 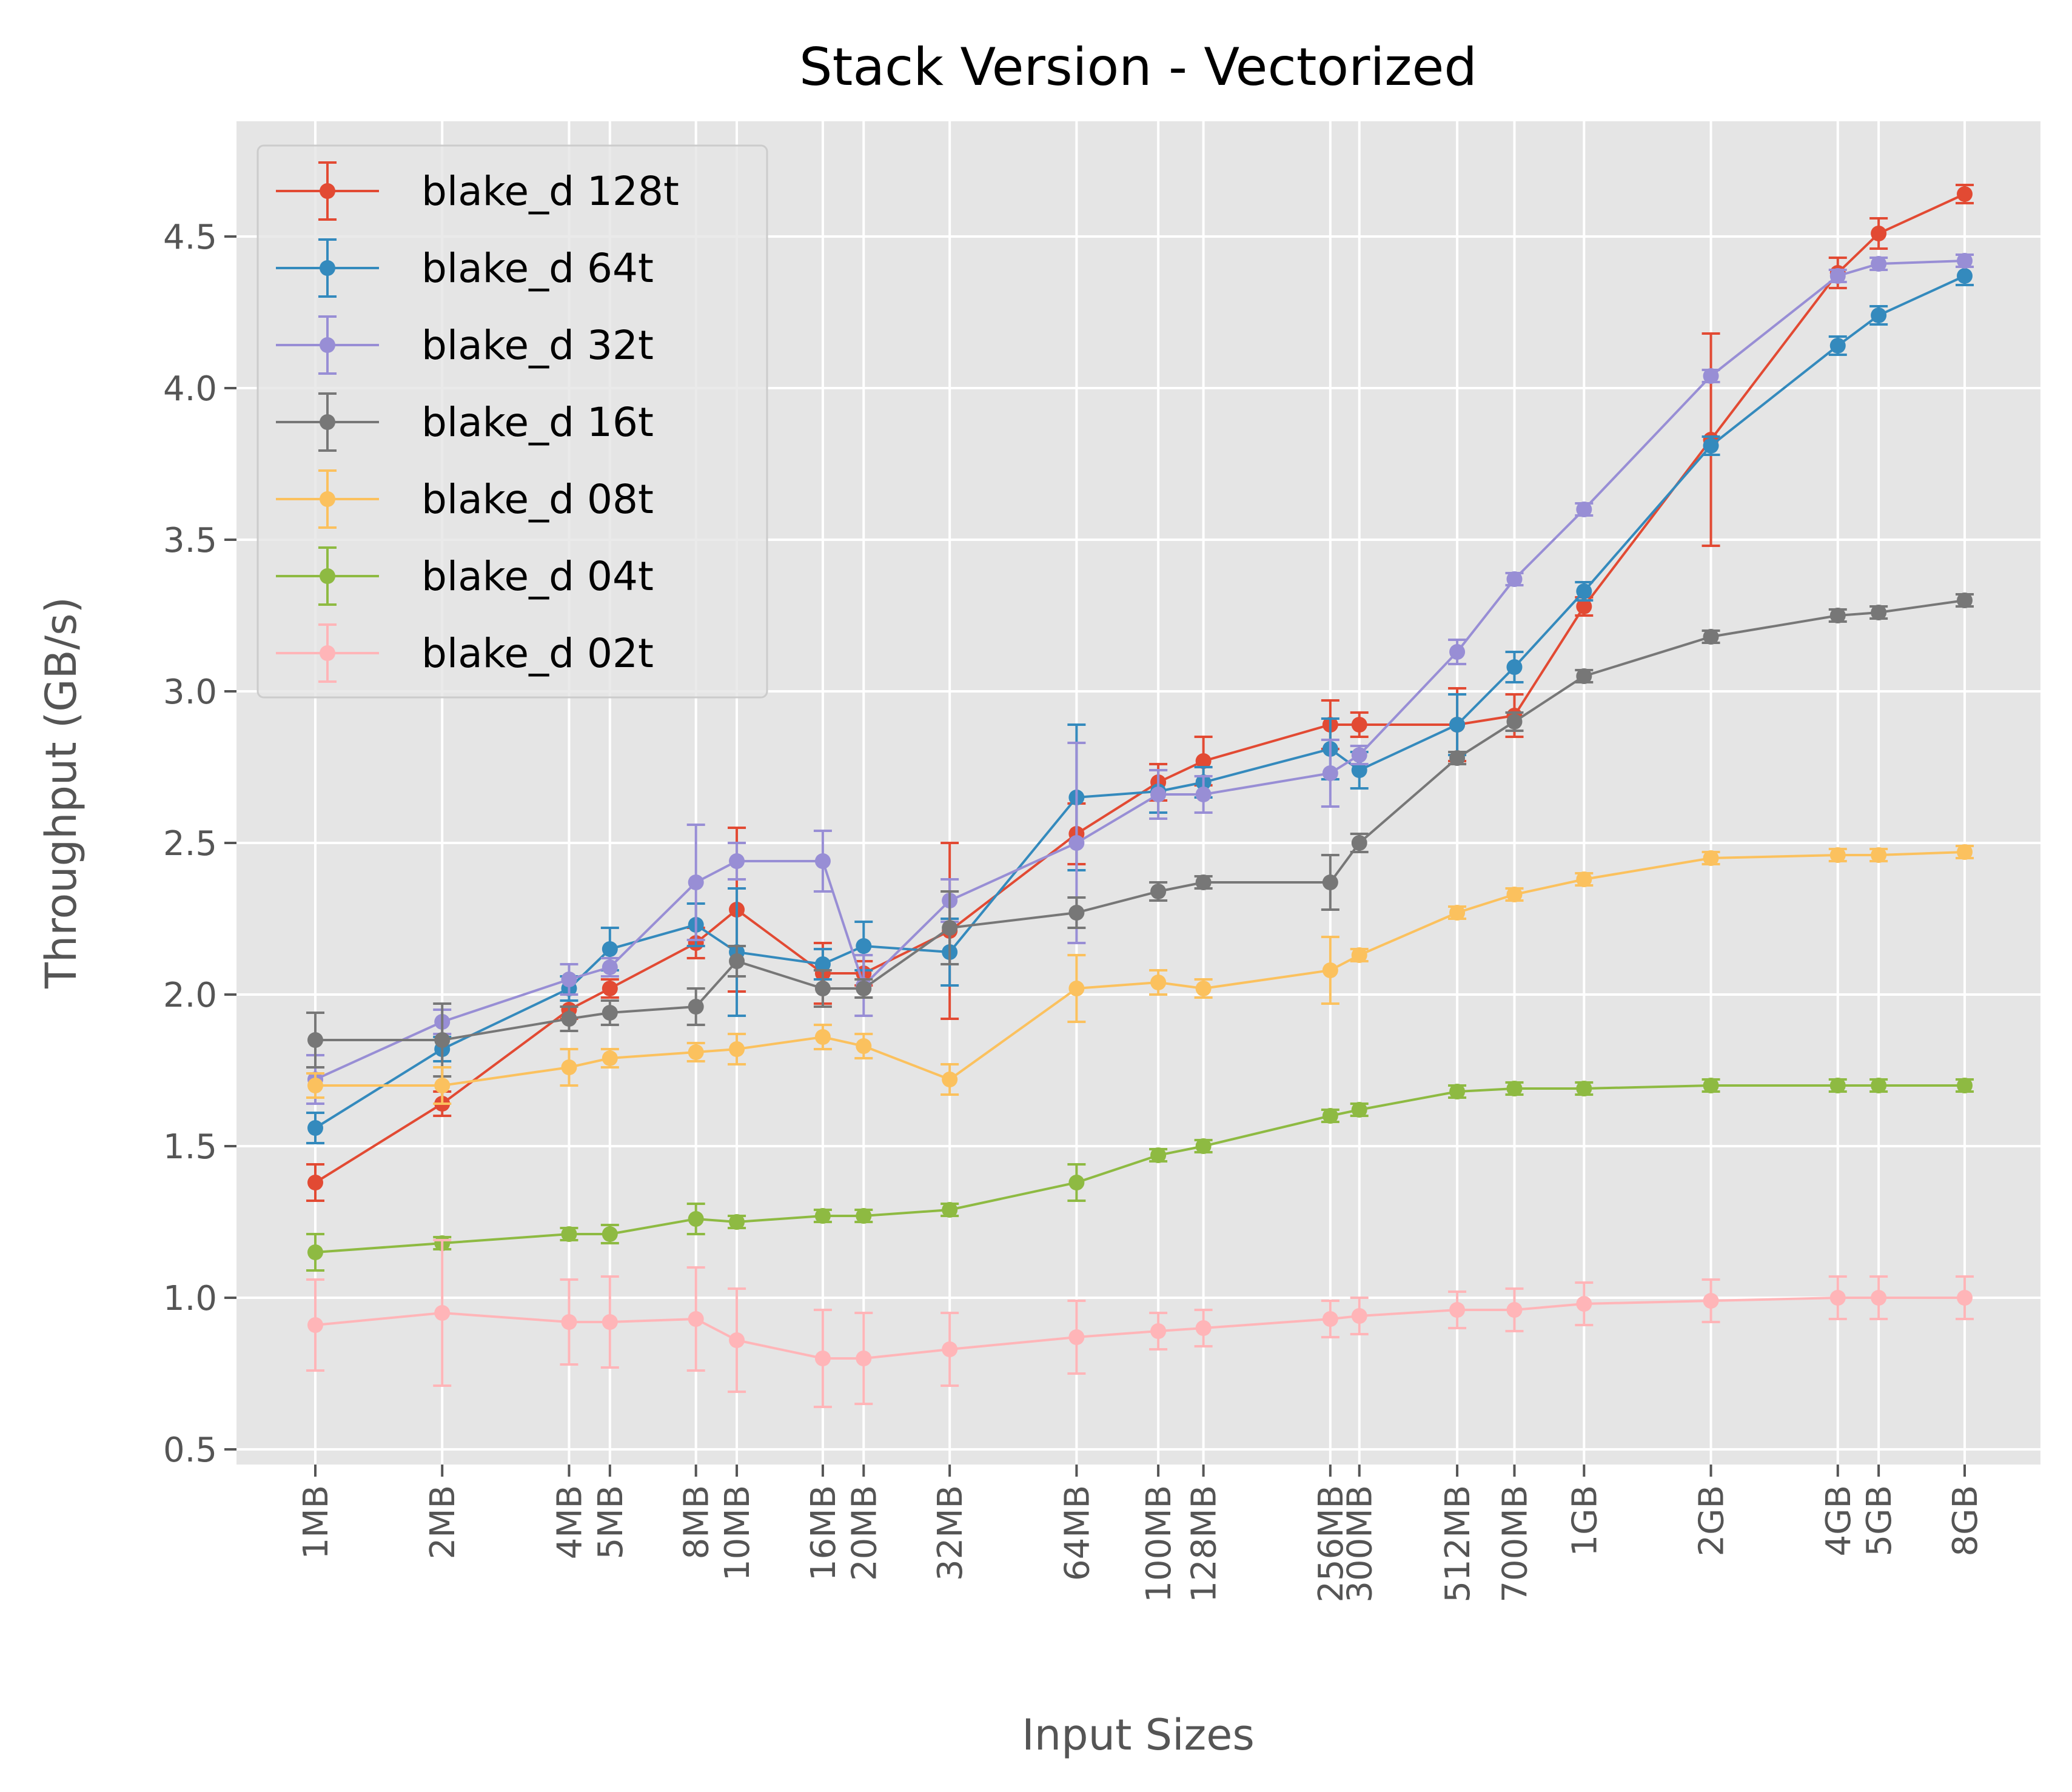 I want to click on x-tick-label: 8MB, so click(x=697, y=1522).